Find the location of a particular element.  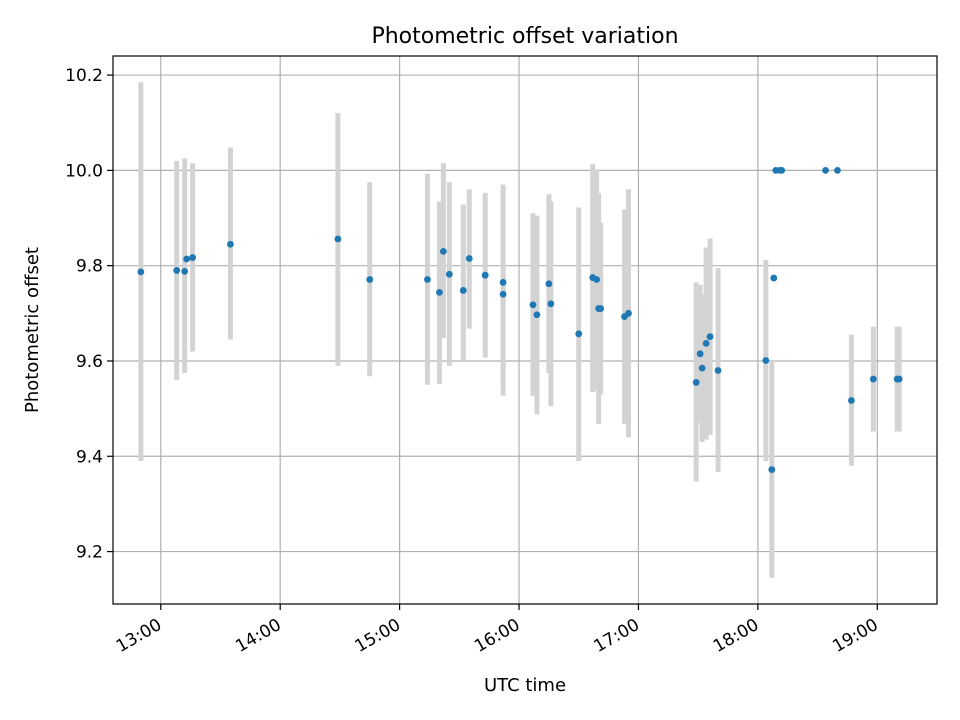

y-tick-label: 10.2 is located at coordinates (84, 76).